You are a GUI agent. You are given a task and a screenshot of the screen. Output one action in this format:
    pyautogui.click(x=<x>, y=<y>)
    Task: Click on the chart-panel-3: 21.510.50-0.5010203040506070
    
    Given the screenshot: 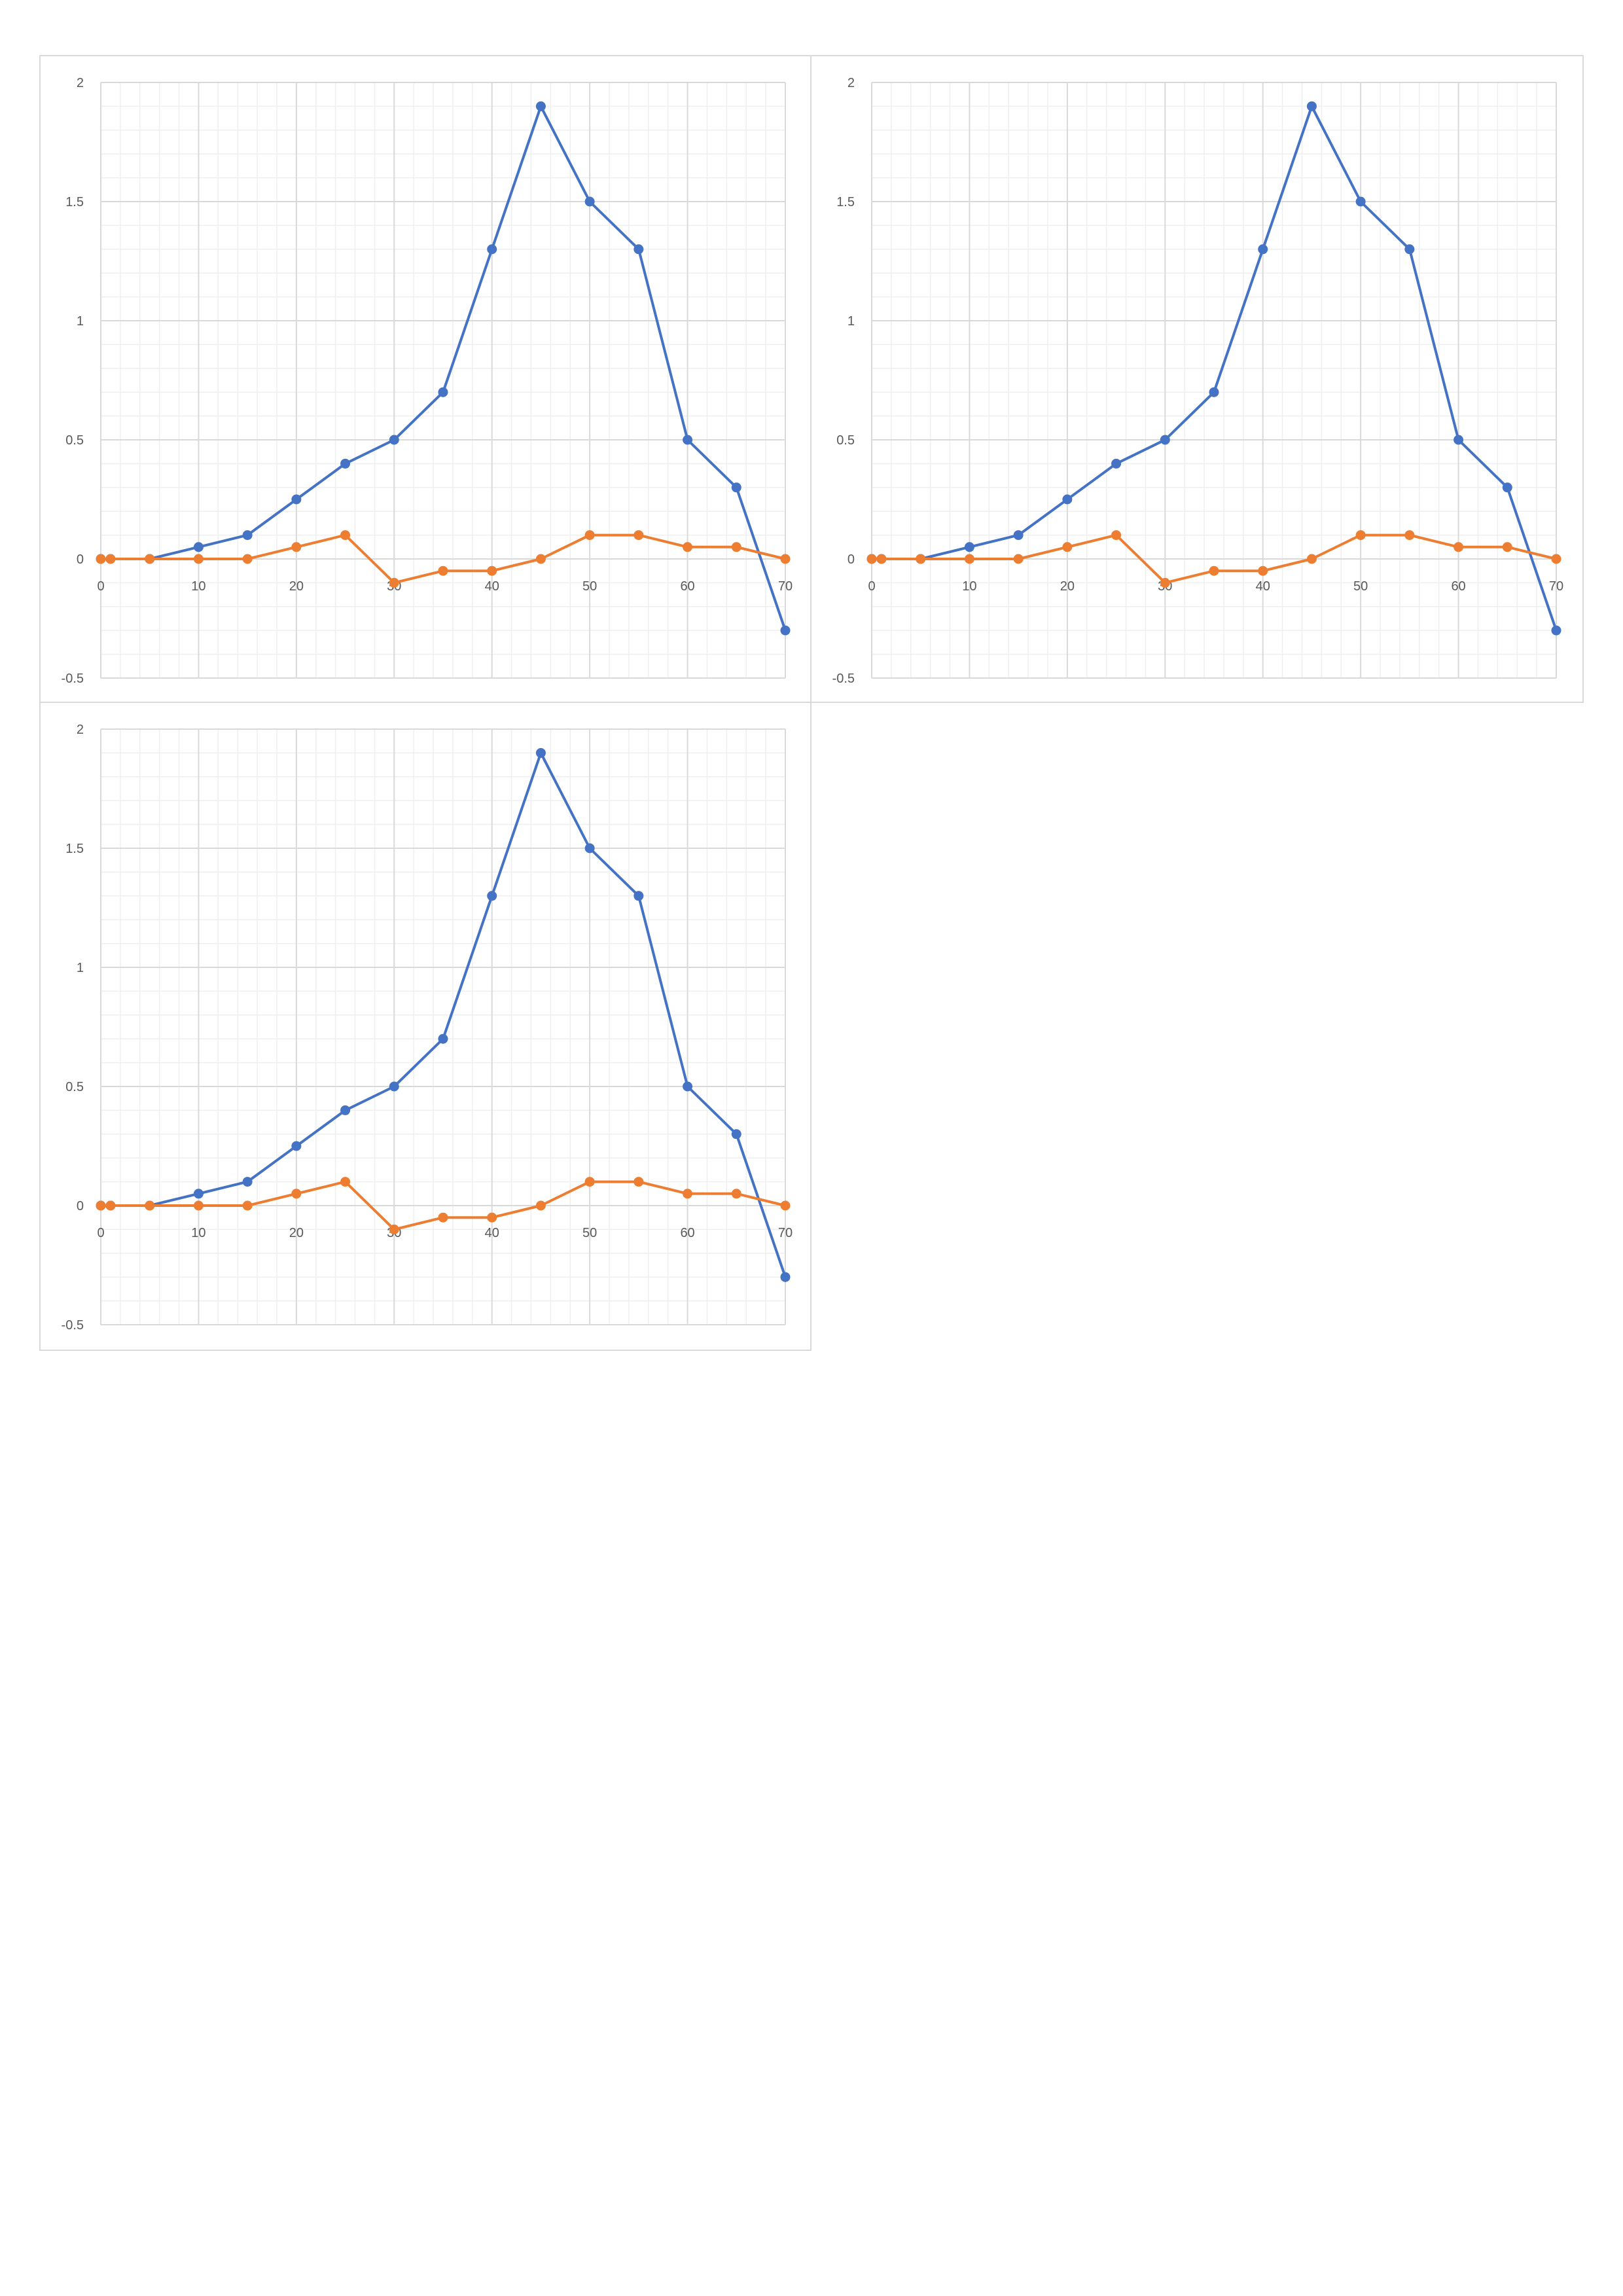 What is the action you would take?
    pyautogui.click(x=425, y=1027)
    